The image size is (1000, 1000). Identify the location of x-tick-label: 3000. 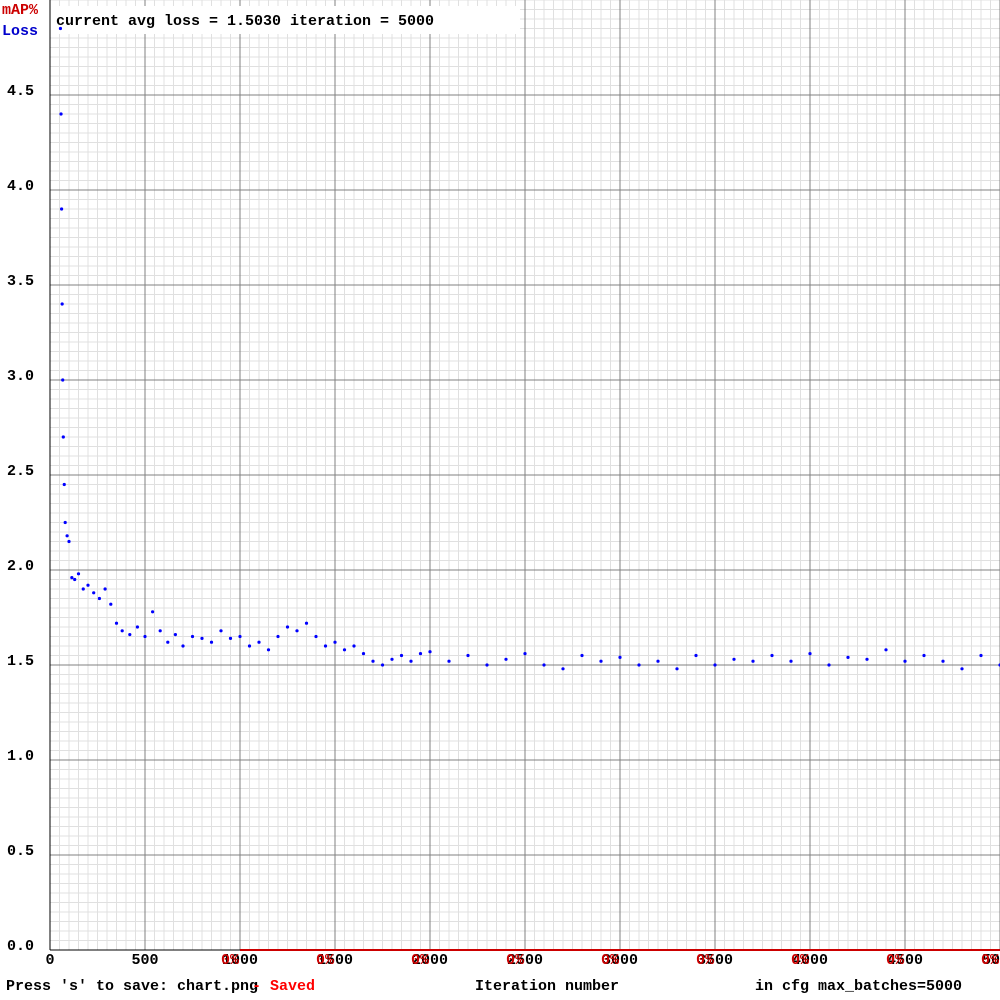
(620, 960).